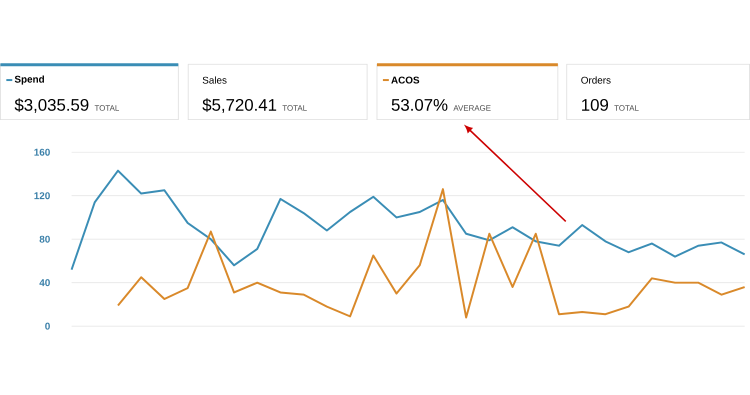 Image resolution: width=750 pixels, height=395 pixels. What do you see at coordinates (47, 326) in the screenshot?
I see `y-tick-label: 0` at bounding box center [47, 326].